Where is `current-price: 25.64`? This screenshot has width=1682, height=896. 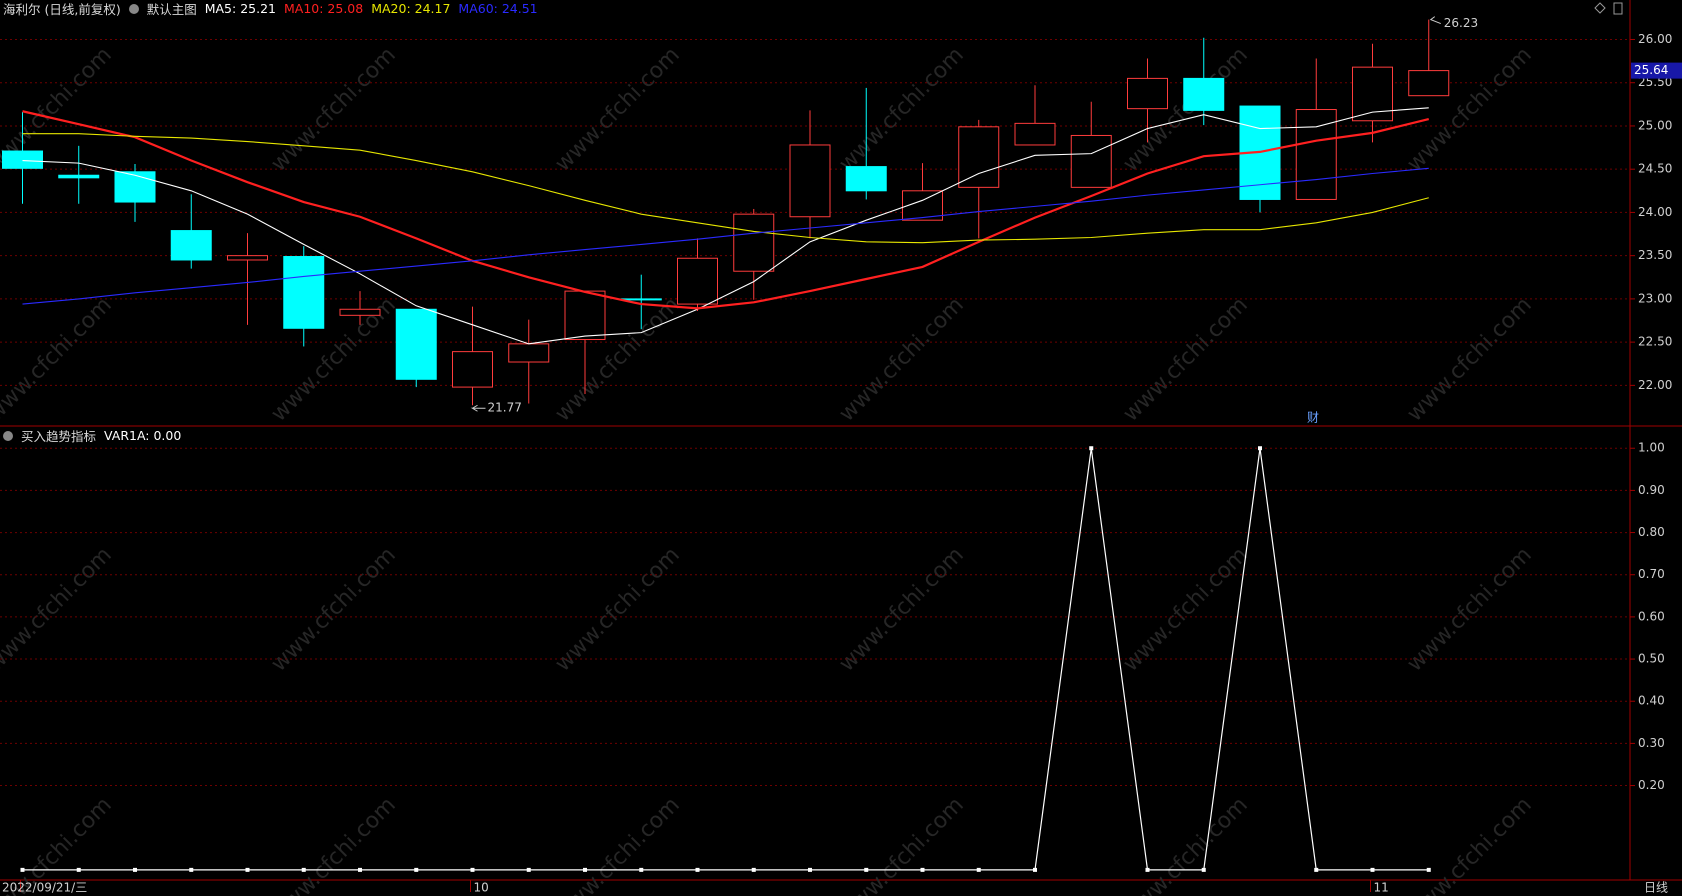
current-price: 25.64 is located at coordinates (1651, 70).